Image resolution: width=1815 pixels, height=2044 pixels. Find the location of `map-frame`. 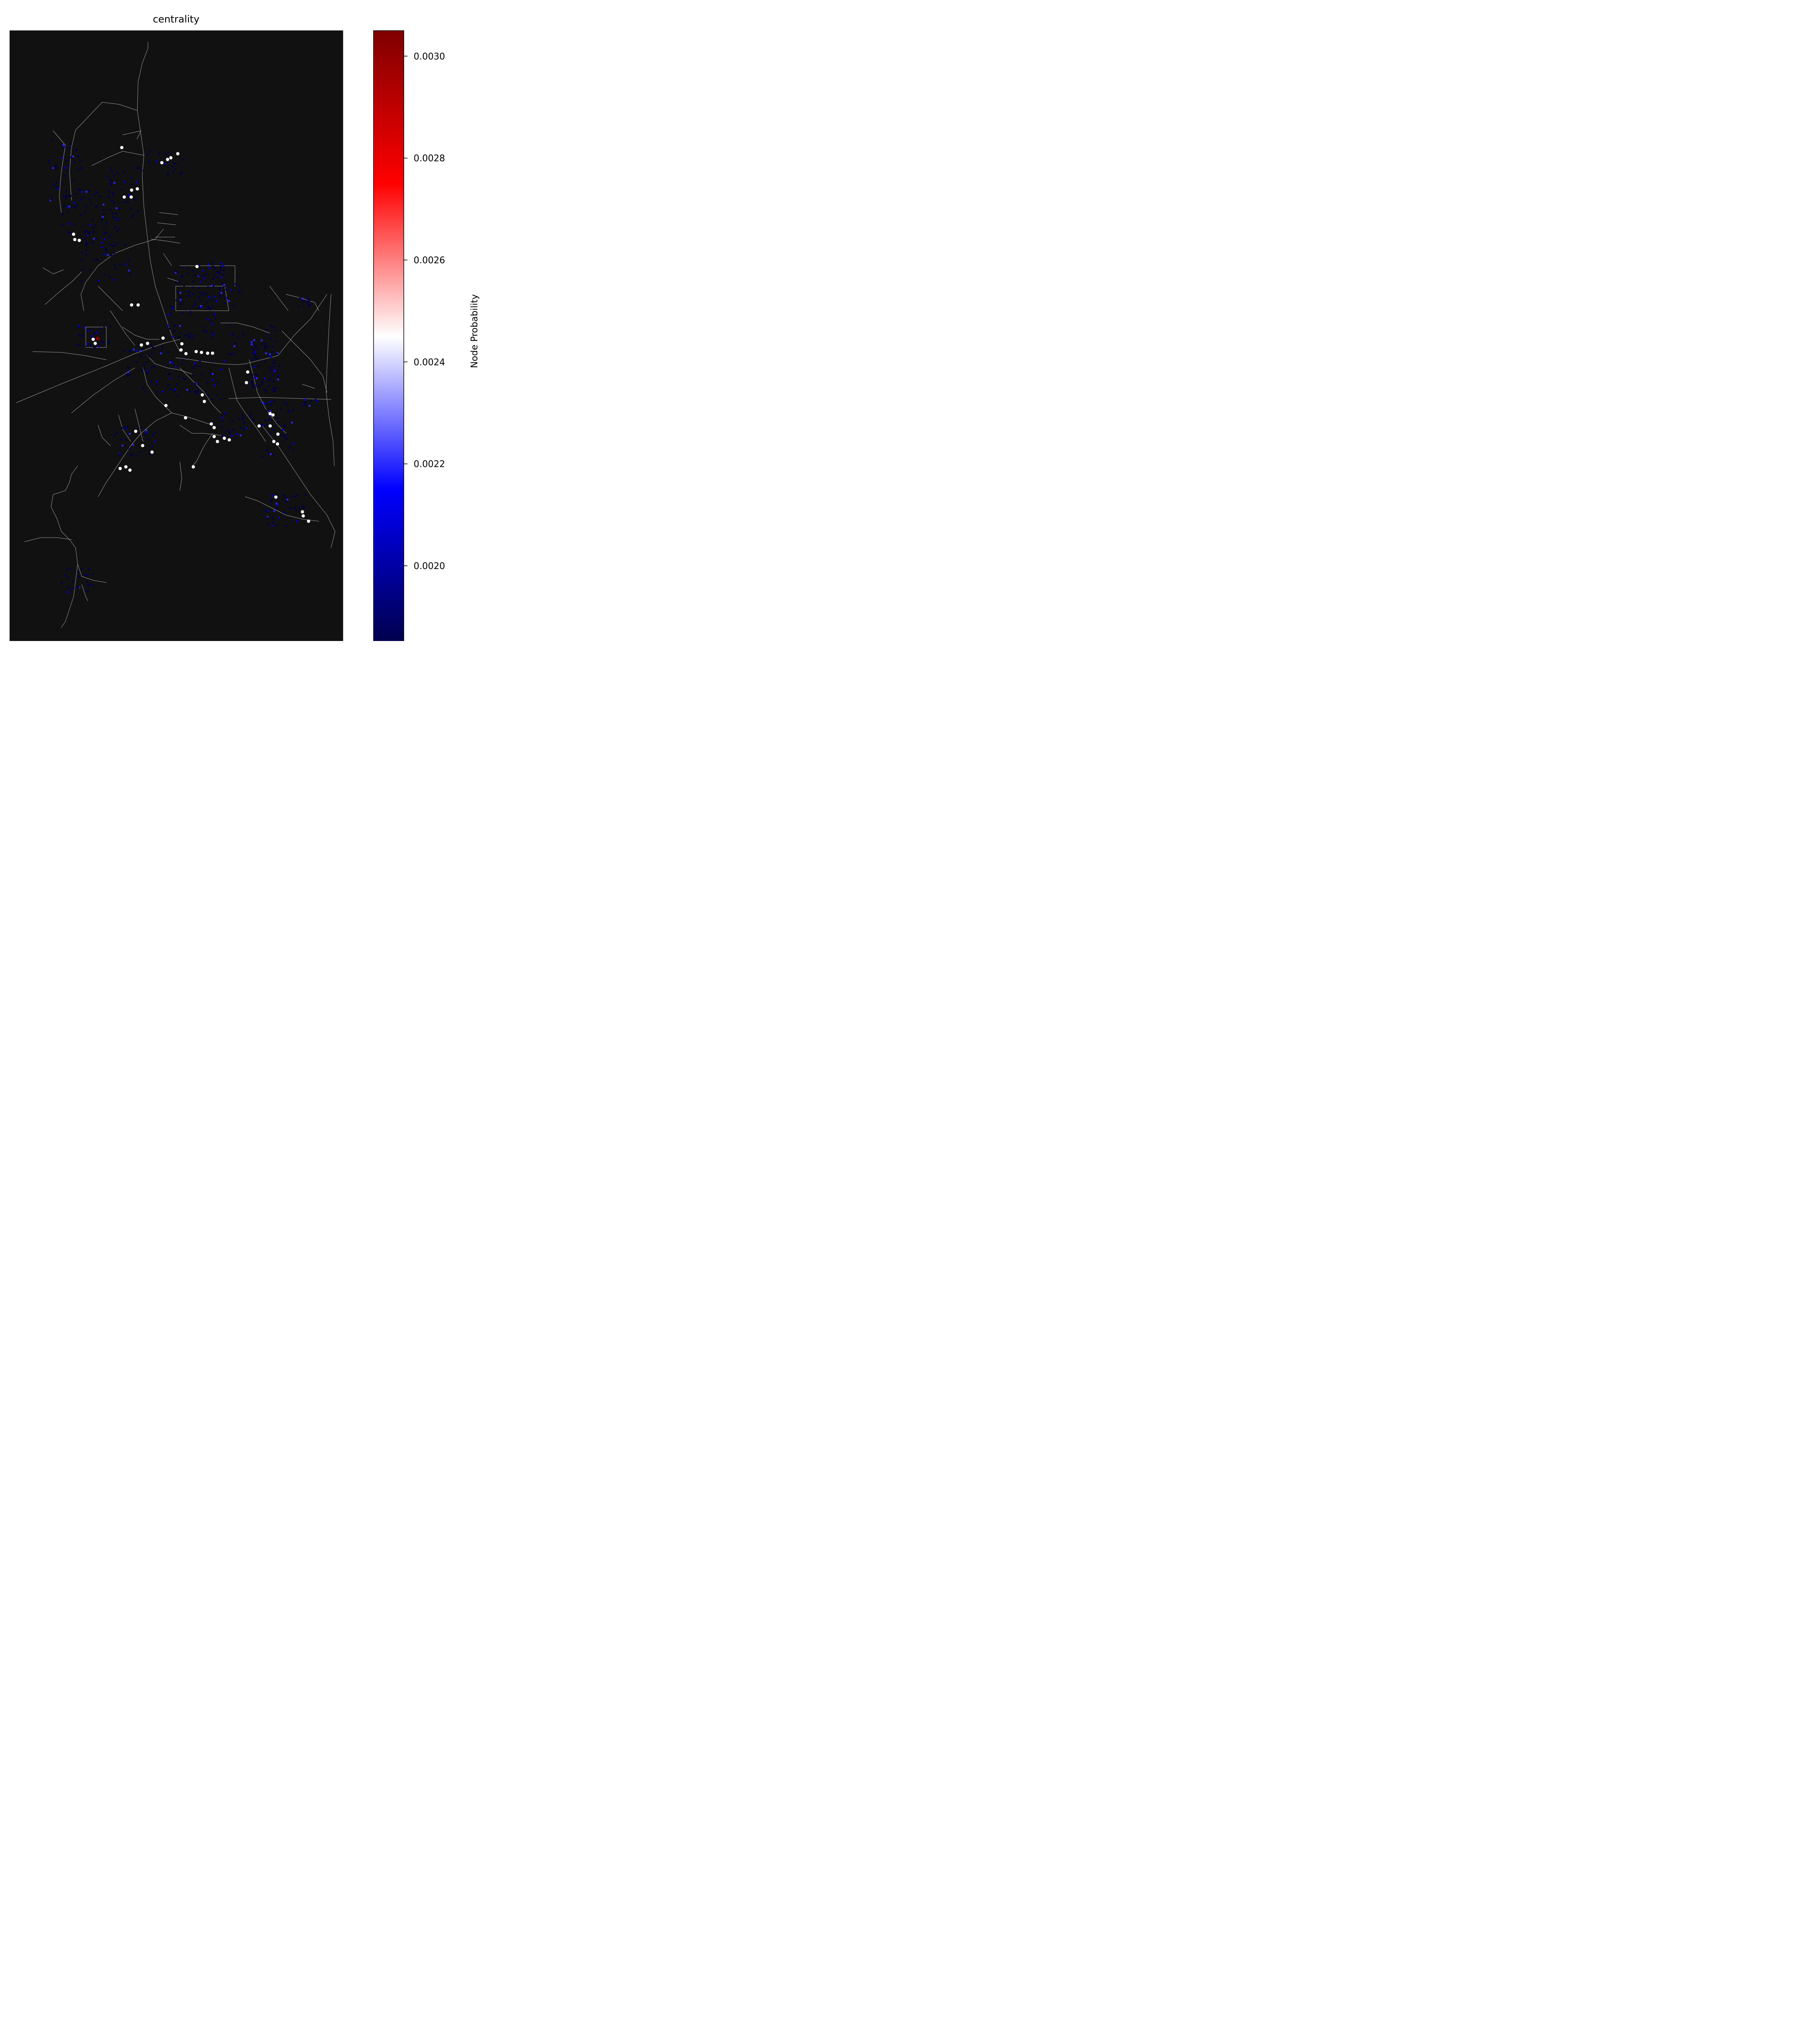

map-frame is located at coordinates (176, 336).